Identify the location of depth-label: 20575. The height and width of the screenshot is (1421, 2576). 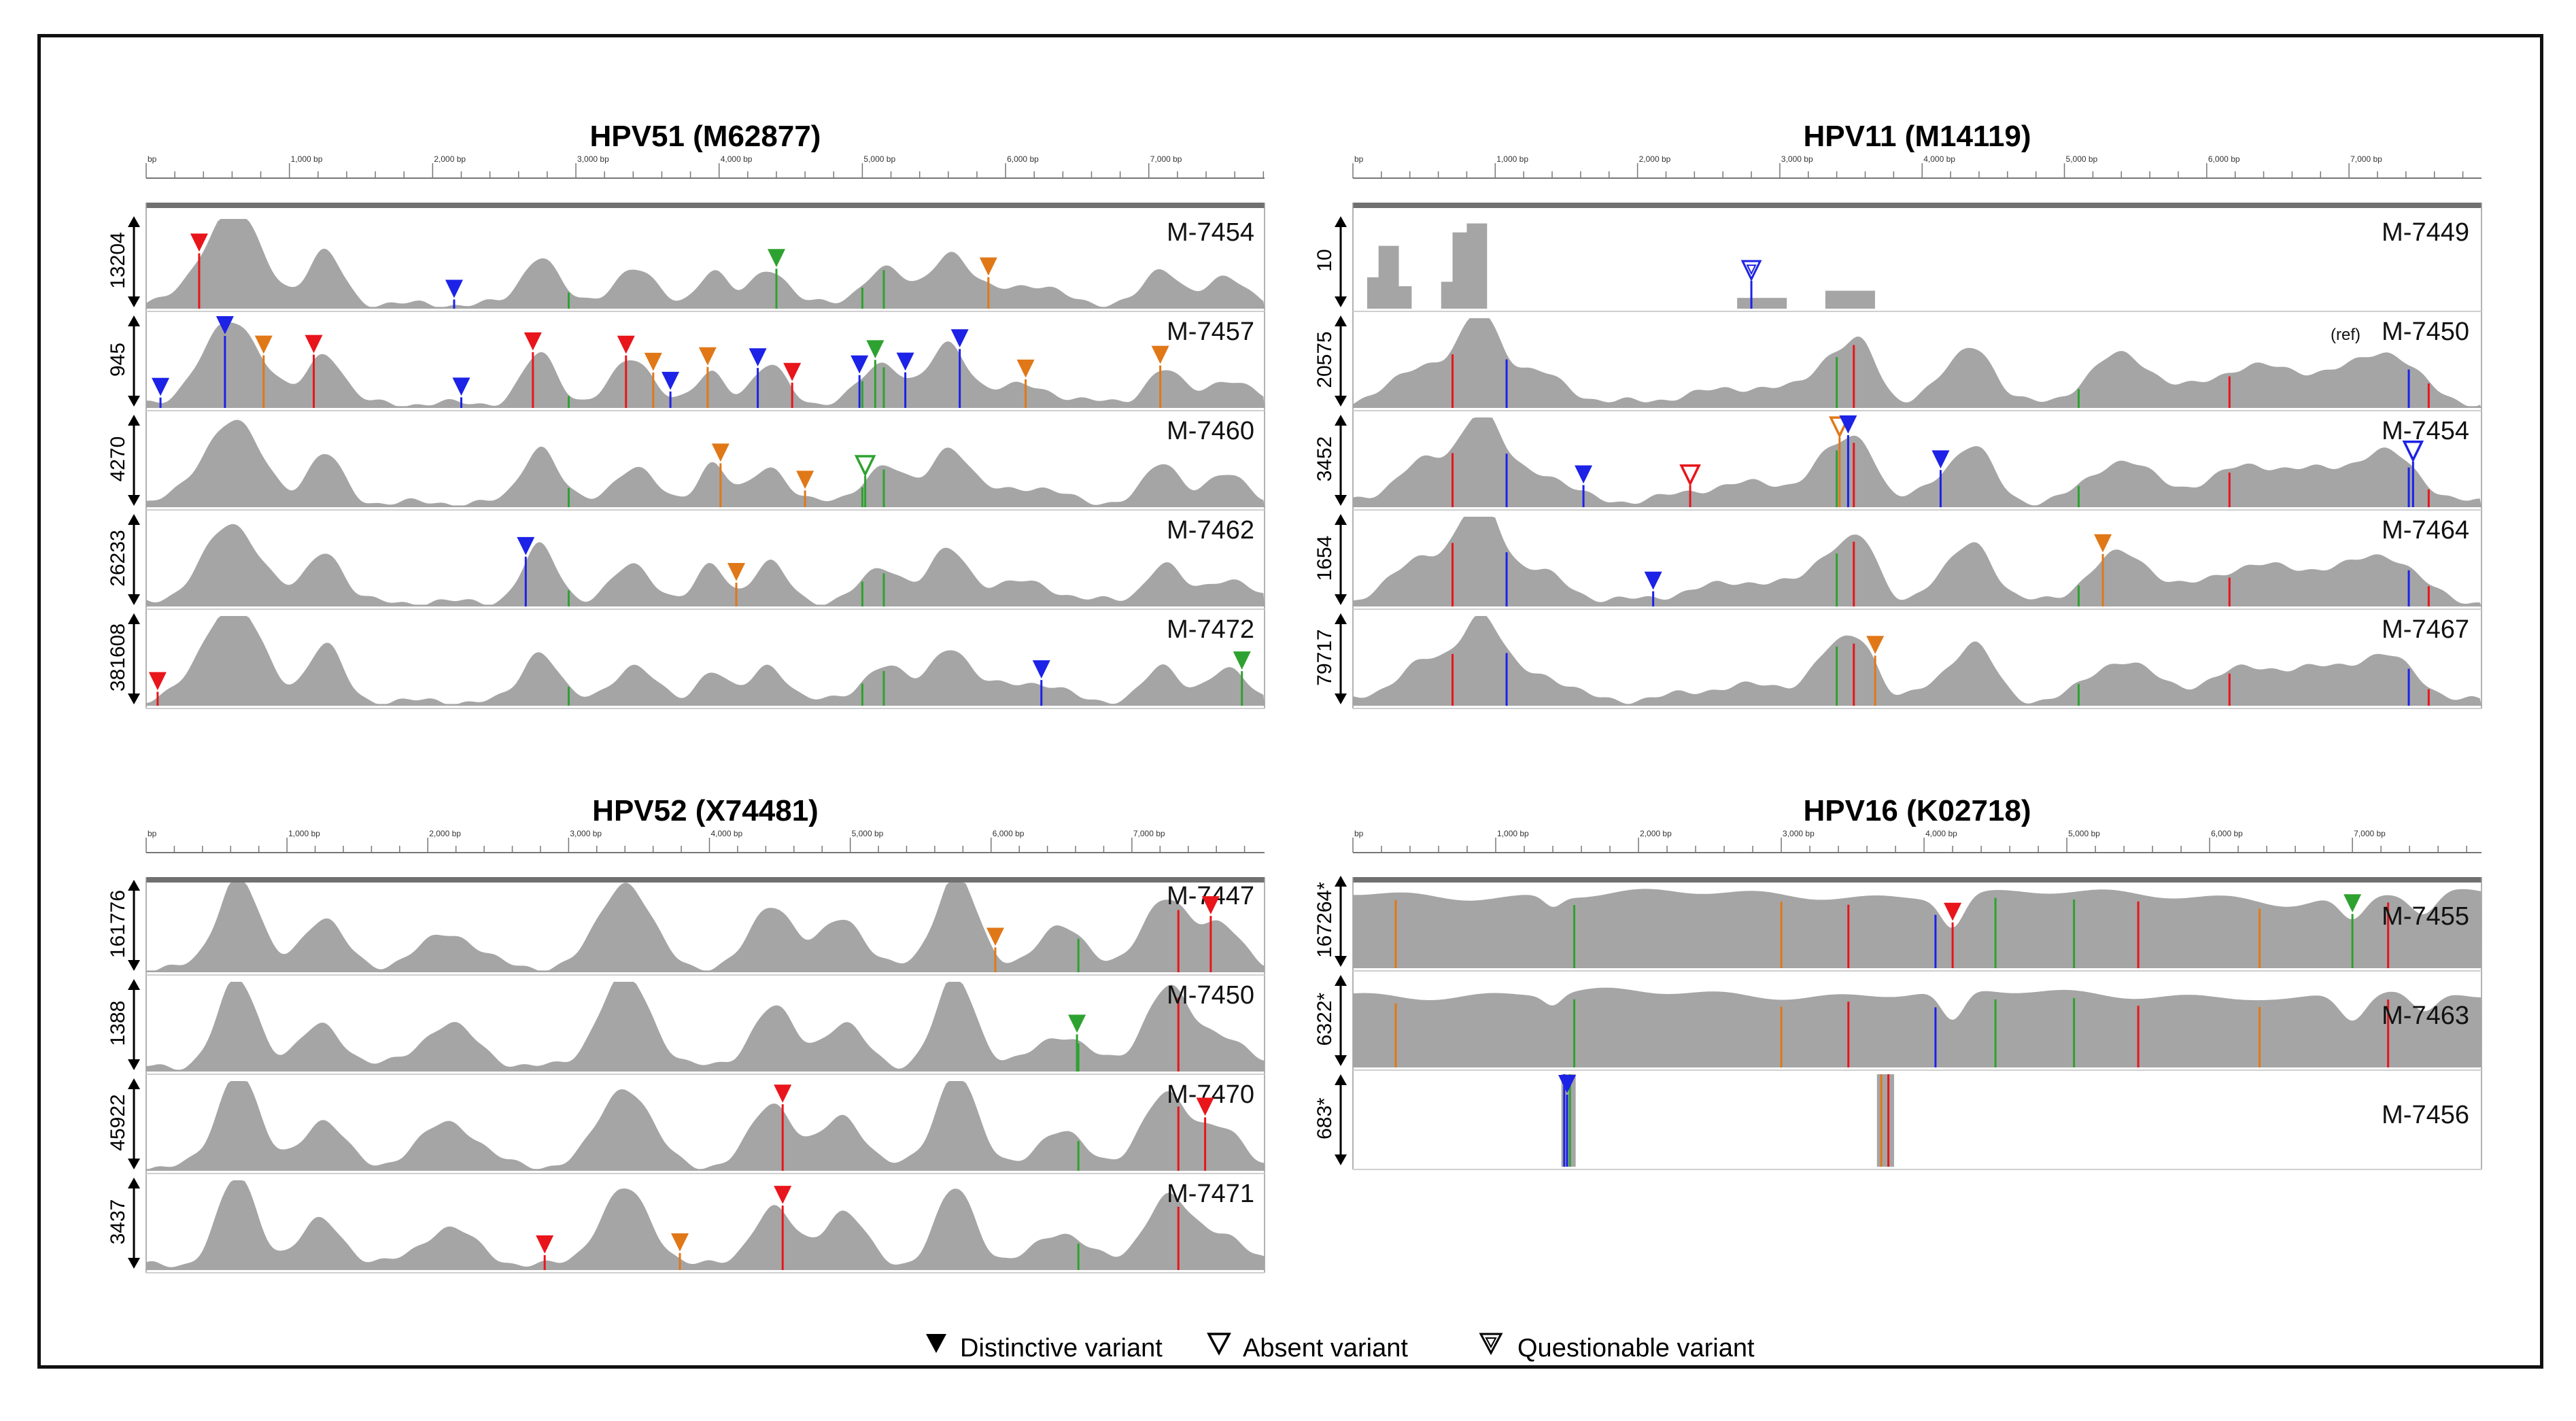
(1324, 359).